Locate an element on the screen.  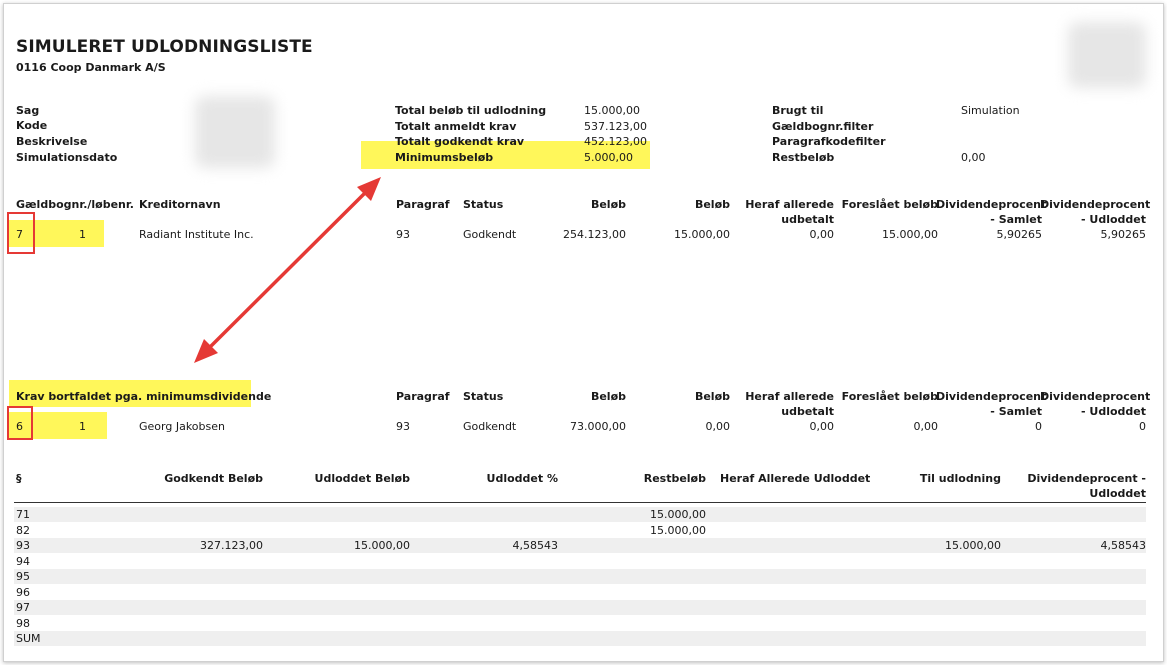
t2-cell-kreditor: Georg Jakobsen is located at coordinates (182, 426).